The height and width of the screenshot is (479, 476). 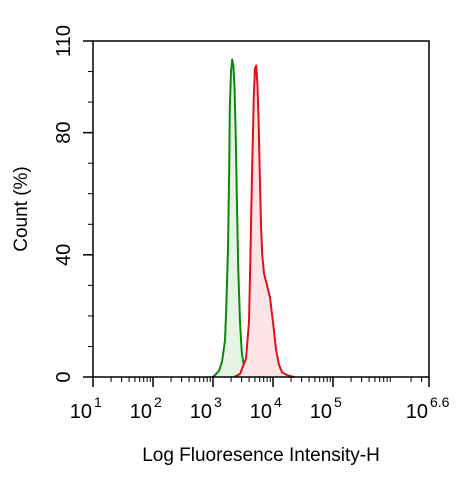 I want to click on y-tick-label: 110, so click(x=64, y=41).